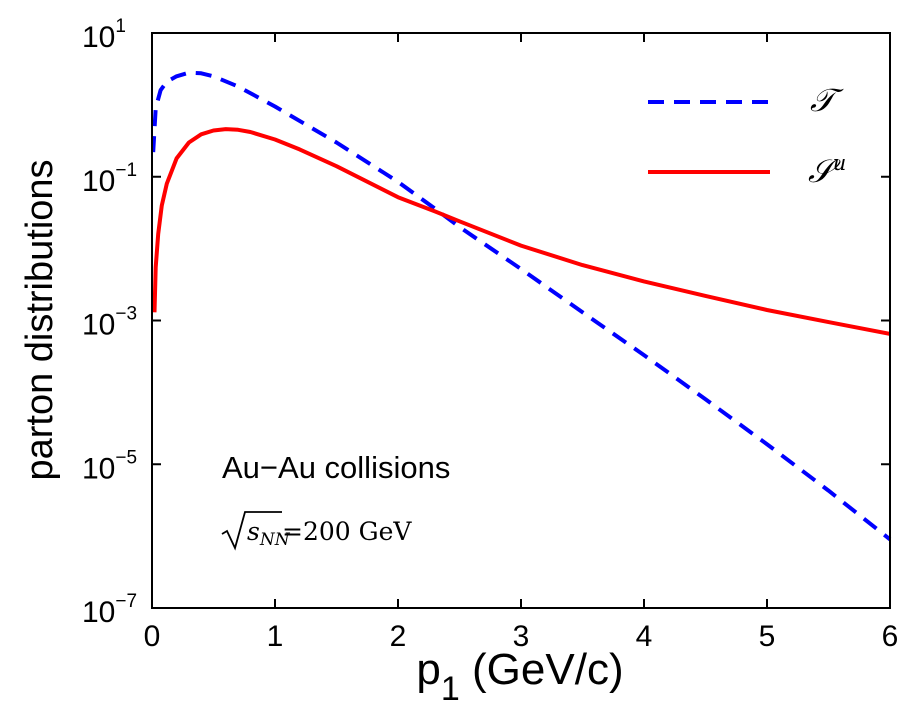 The height and width of the screenshot is (715, 898). Describe the element at coordinates (644, 636) in the screenshot. I see `x-tick-label: 4` at that location.